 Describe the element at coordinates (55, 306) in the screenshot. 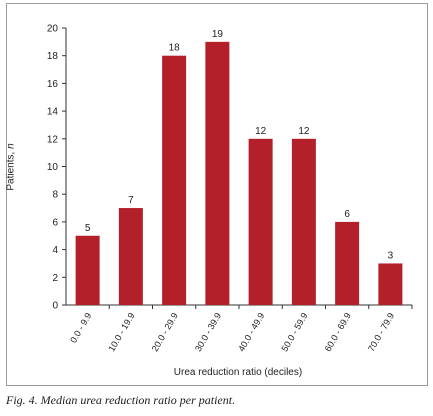

I see `y-tick-label: 0` at that location.